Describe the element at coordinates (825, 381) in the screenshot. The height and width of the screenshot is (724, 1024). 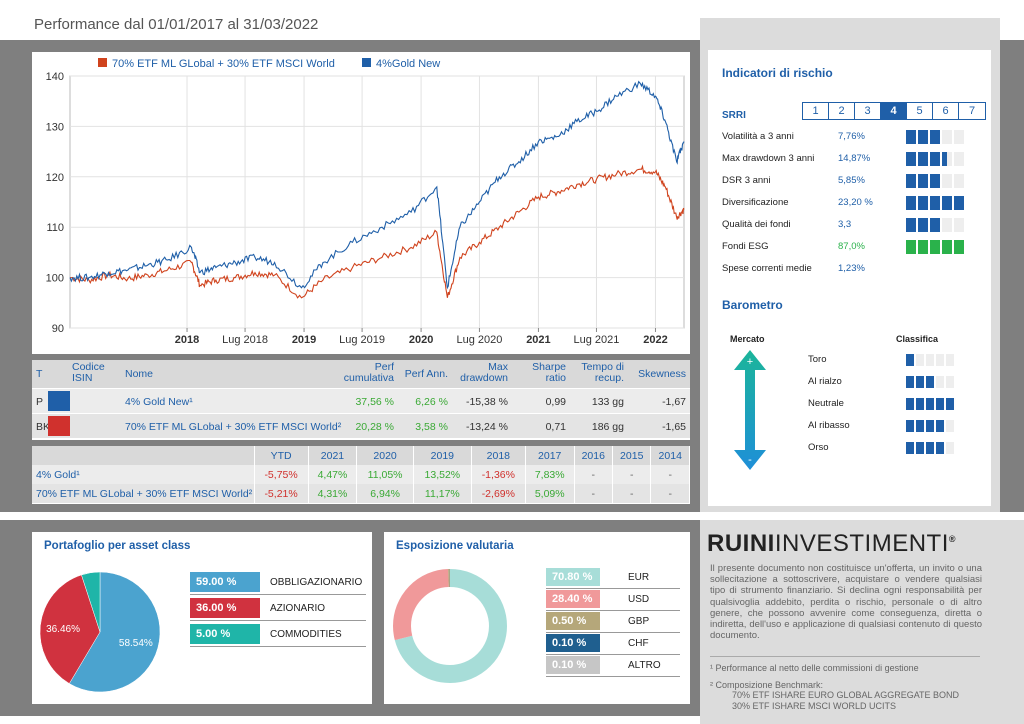
I see `barometro-label: Al rialzo` at that location.